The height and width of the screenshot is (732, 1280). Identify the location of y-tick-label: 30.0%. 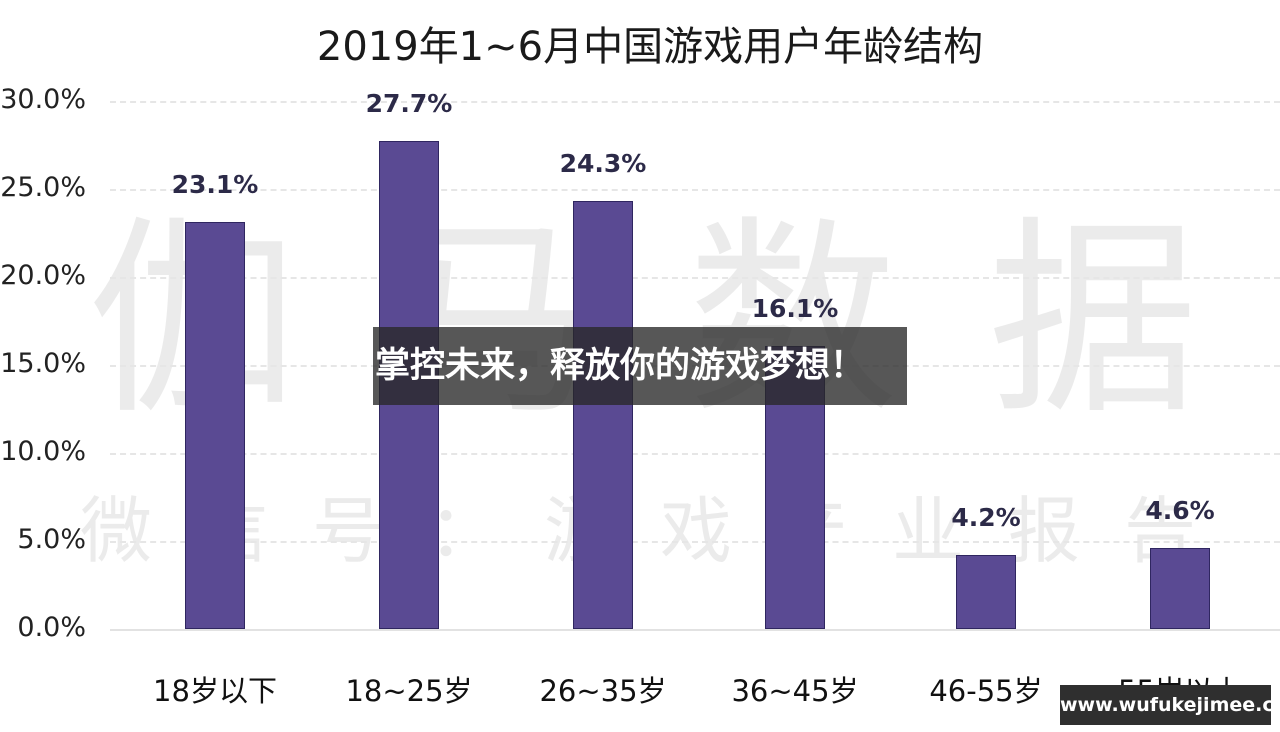
(43, 99).